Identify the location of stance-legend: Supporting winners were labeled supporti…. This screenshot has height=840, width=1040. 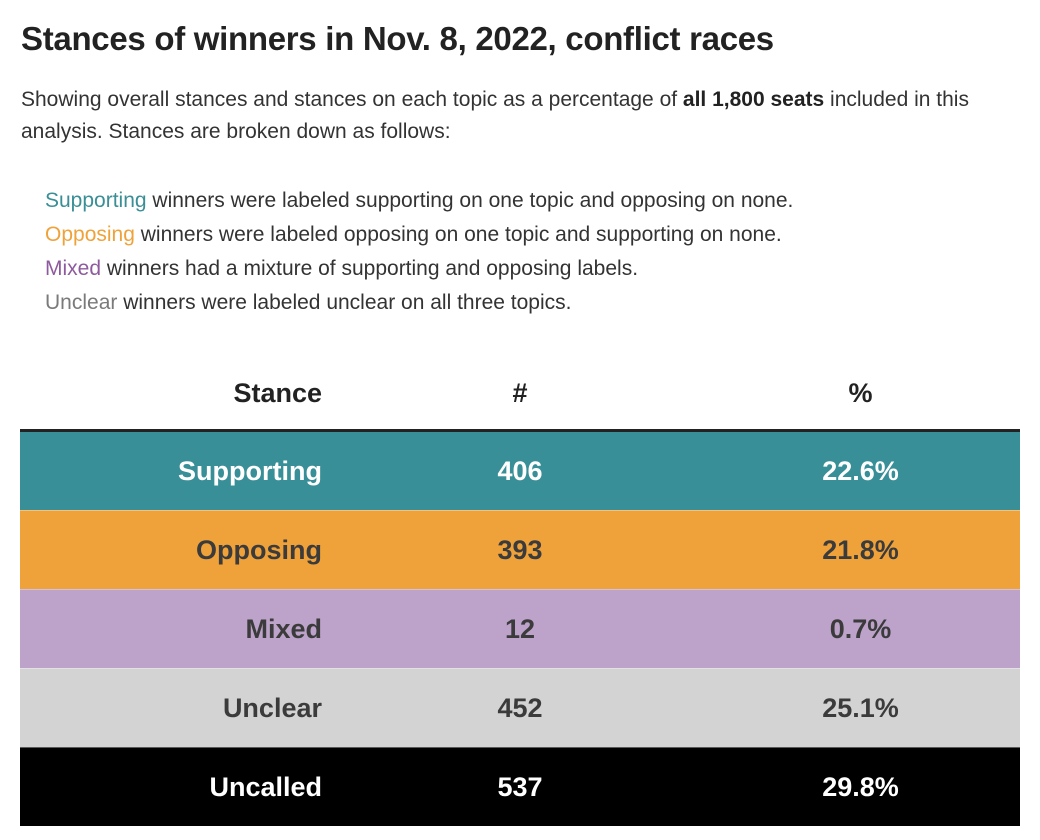
(419, 252).